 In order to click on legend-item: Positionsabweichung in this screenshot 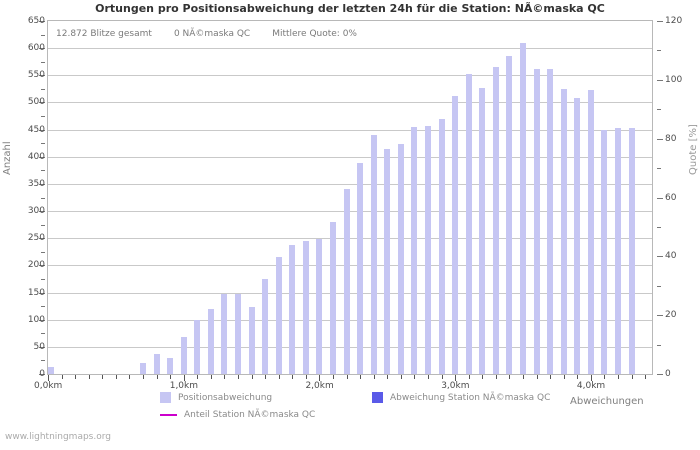, I will do `click(216, 397)`.